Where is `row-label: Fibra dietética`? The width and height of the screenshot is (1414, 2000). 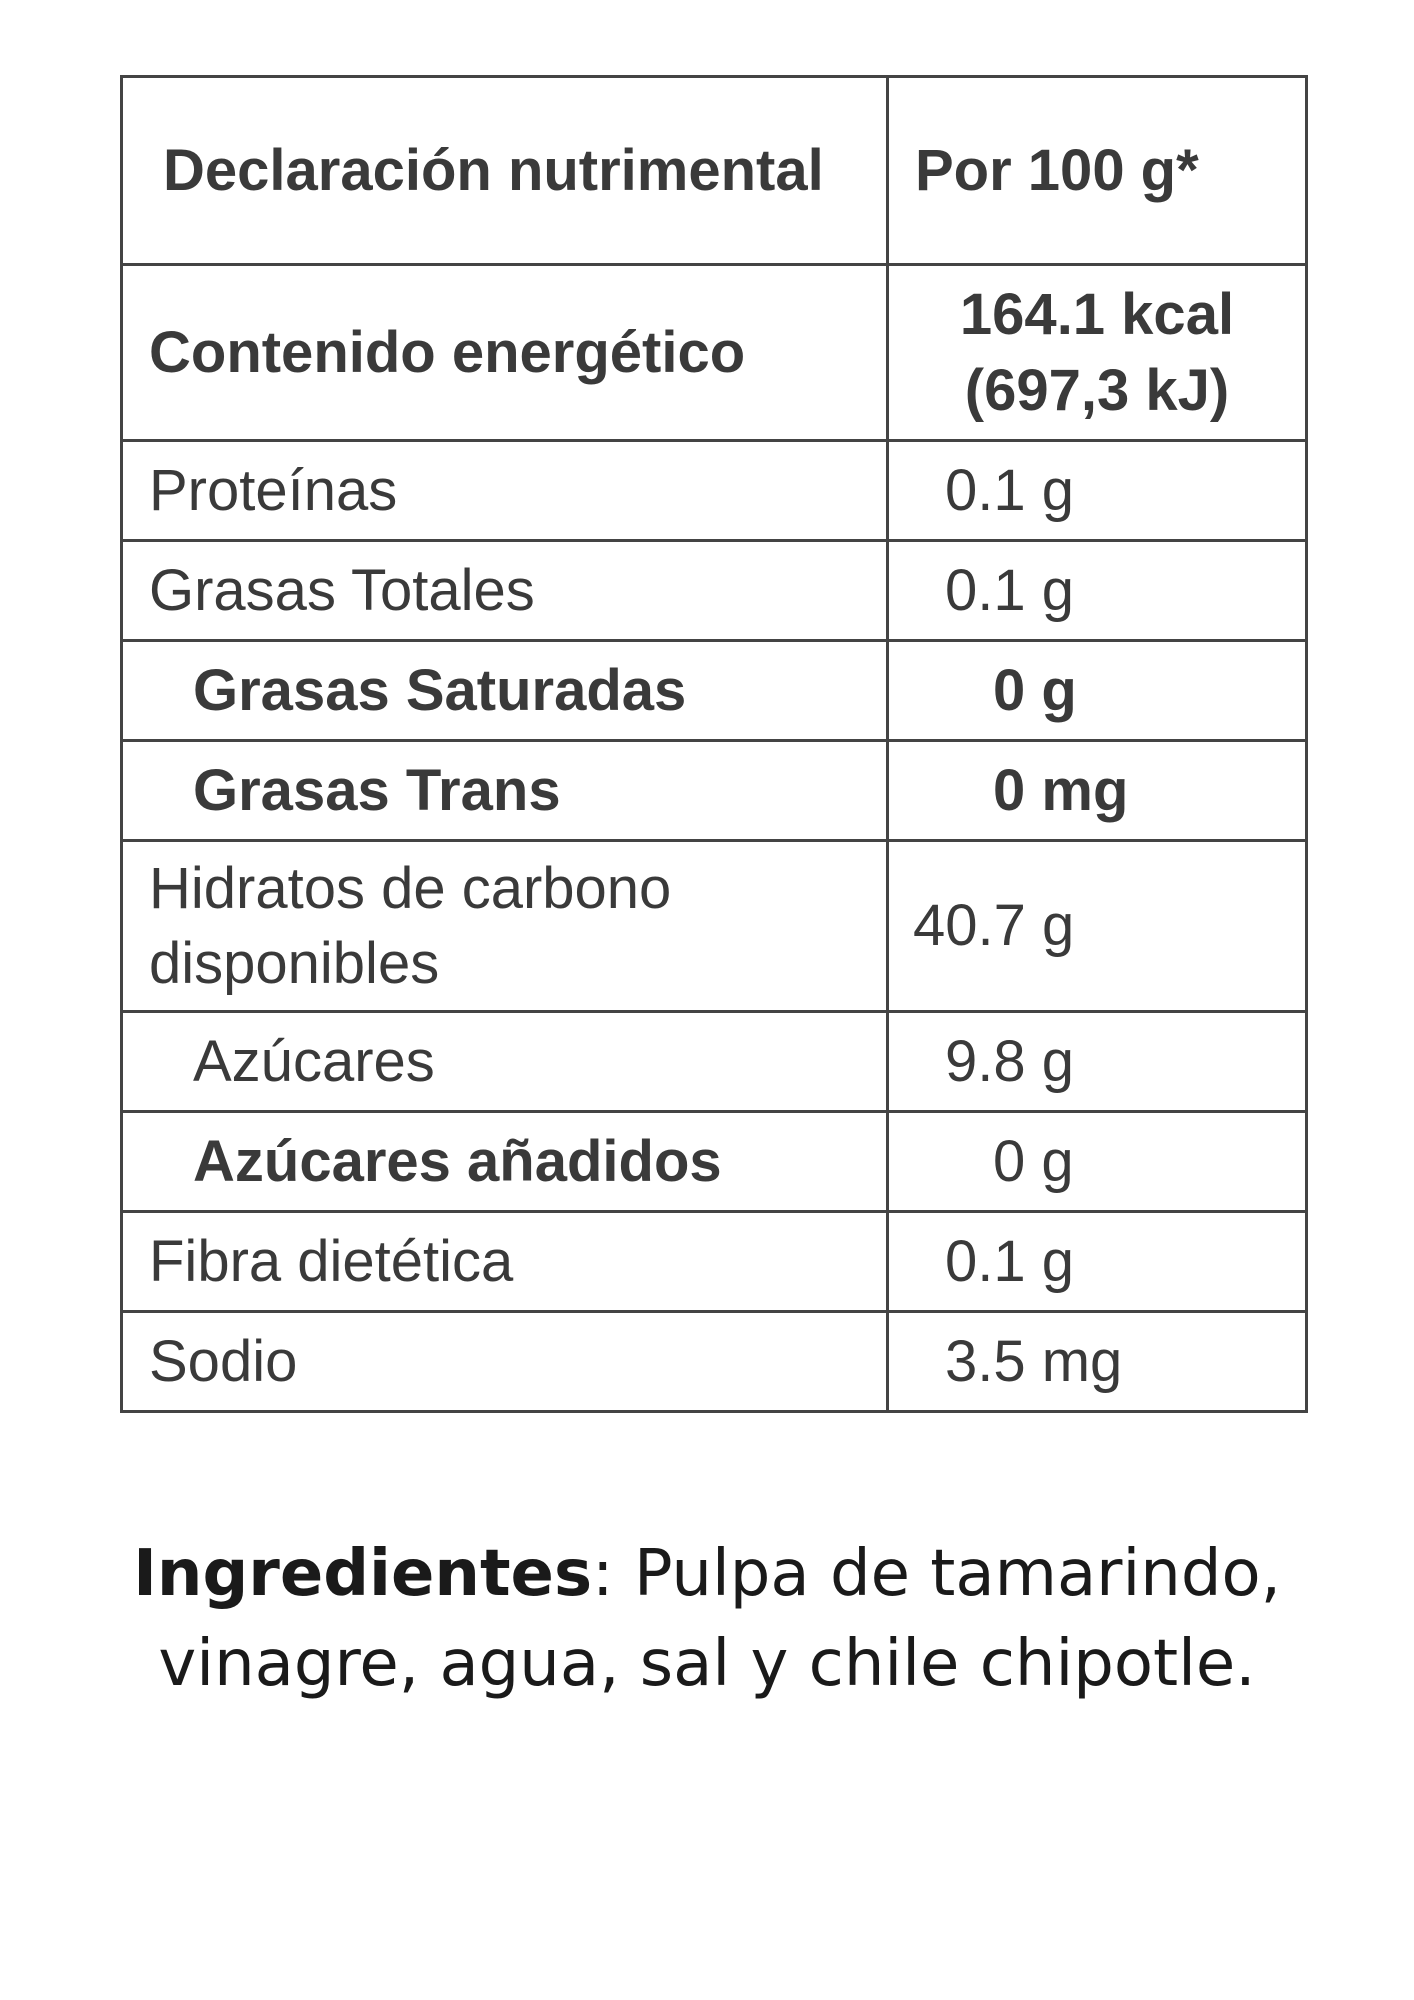 row-label: Fibra dietética is located at coordinates (504, 1261).